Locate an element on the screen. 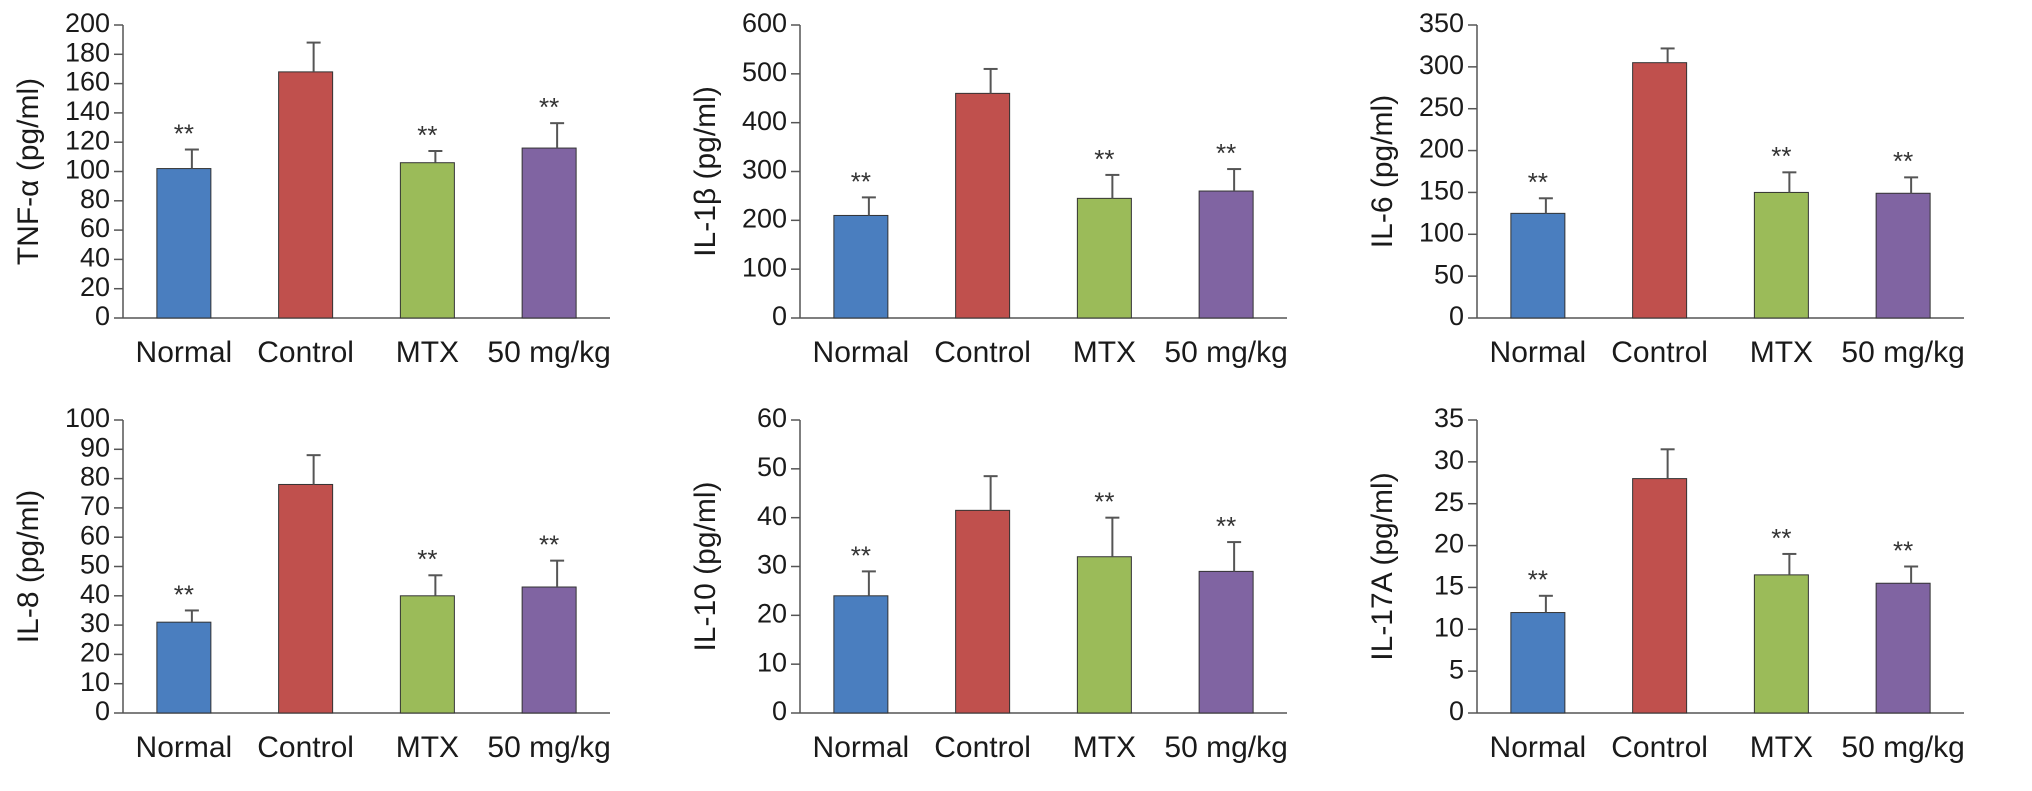 The height and width of the screenshot is (791, 2032). y-tick-label: 5 is located at coordinates (1456, 669).